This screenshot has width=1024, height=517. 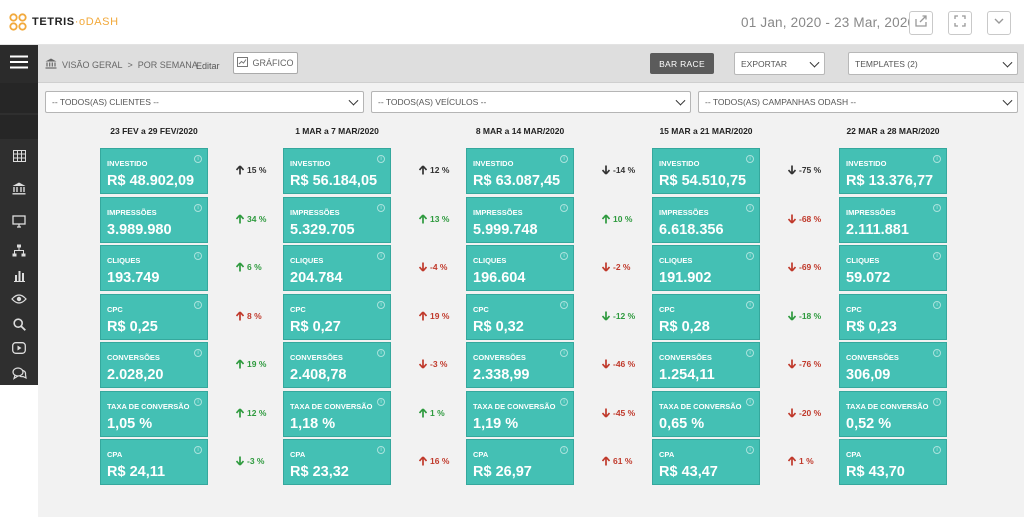 What do you see at coordinates (337, 365) in the screenshot?
I see `metric-card: CONVERSÕES 2.408,78 i` at bounding box center [337, 365].